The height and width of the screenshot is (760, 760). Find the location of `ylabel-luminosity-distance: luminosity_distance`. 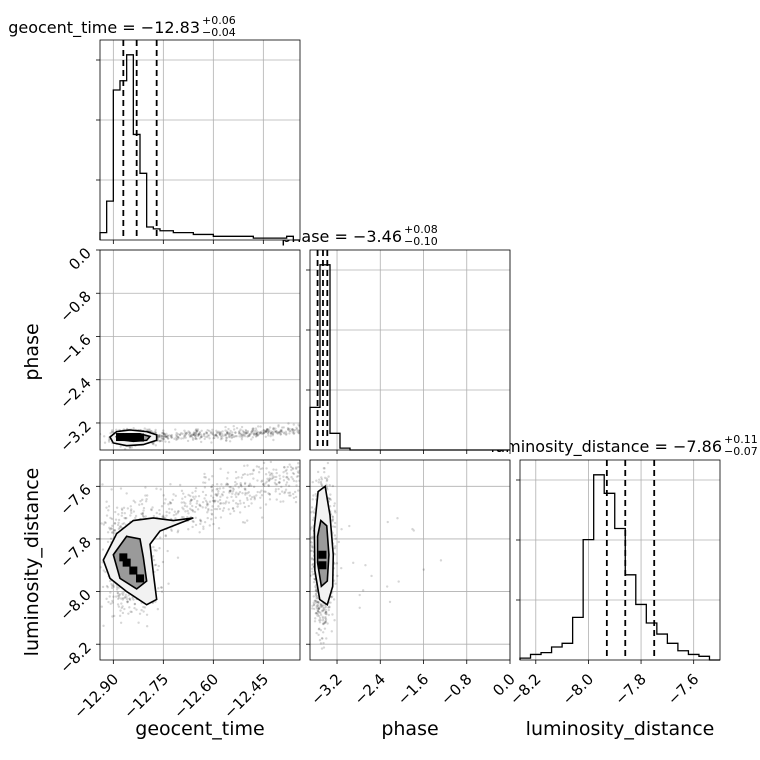

ylabel-luminosity-distance: luminosity_distance is located at coordinates (32, 562).